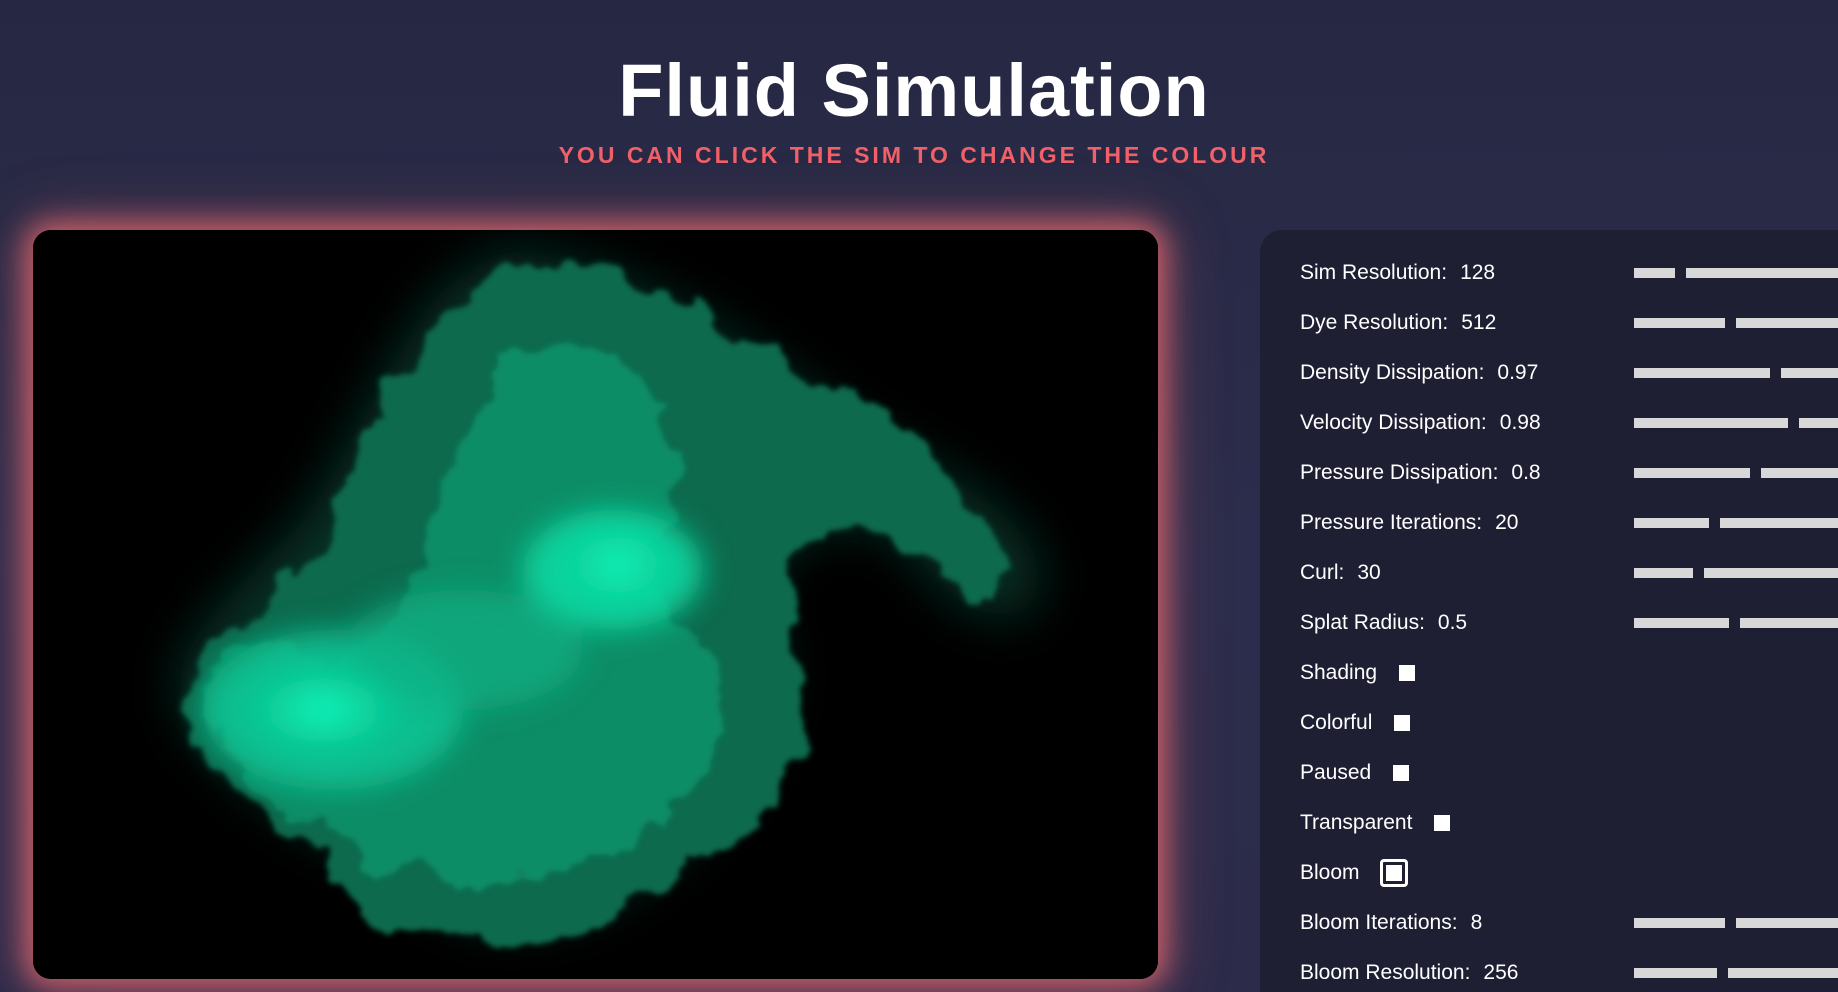 This screenshot has height=992, width=1838. I want to click on dye-resolution-label: Dye Resolution:, so click(1374, 322).